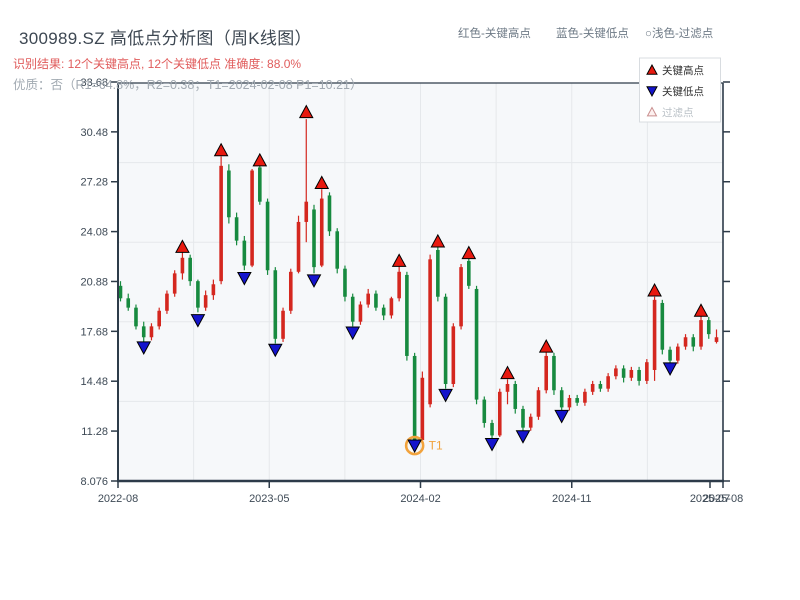 The height and width of the screenshot is (600, 800). Describe the element at coordinates (683, 70) in the screenshot. I see `legend-item-label: 关键高点` at that location.